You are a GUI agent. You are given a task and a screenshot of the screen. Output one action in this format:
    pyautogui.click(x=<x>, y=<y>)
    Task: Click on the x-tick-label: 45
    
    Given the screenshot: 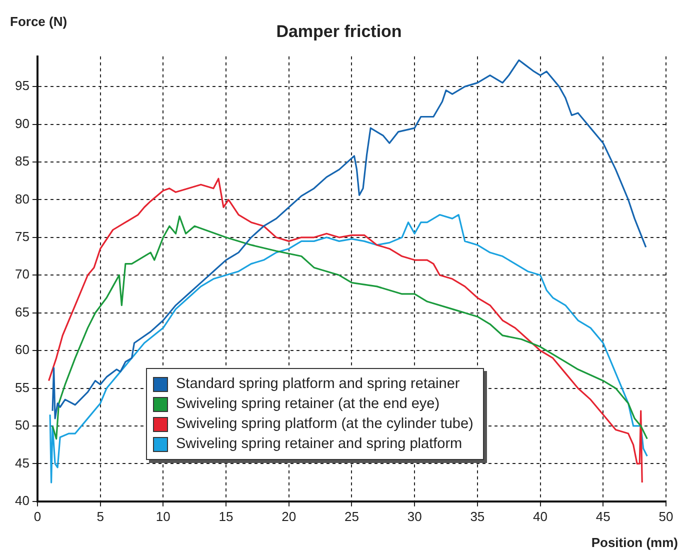 What is the action you would take?
    pyautogui.click(x=603, y=516)
    